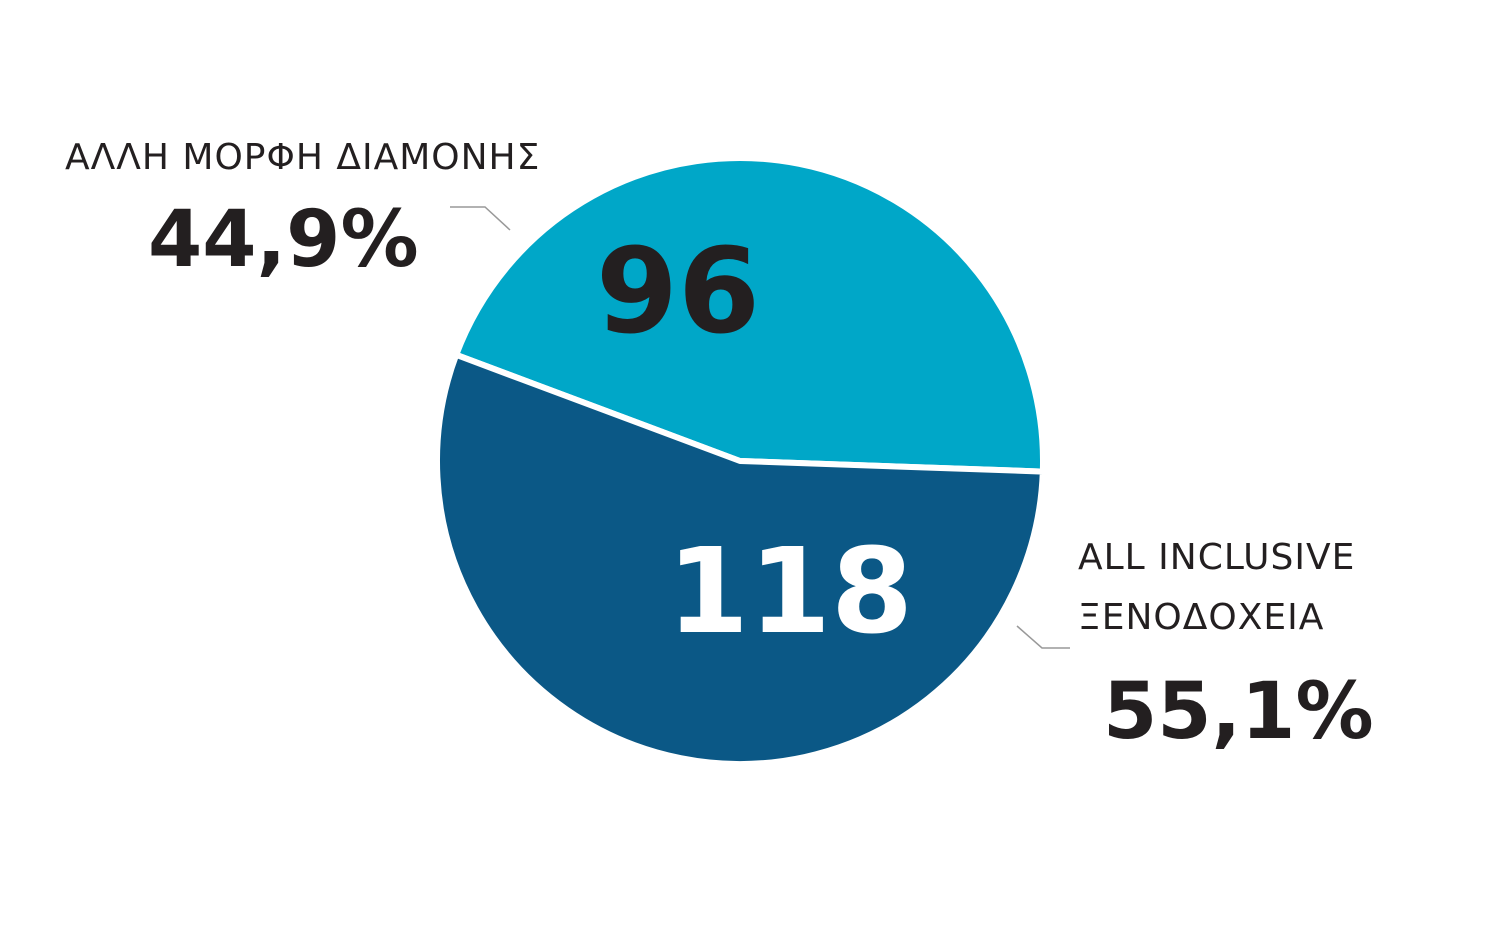 This screenshot has width=1500, height=936. What do you see at coordinates (790, 591) in the screenshot?
I see `value-label: 118` at bounding box center [790, 591].